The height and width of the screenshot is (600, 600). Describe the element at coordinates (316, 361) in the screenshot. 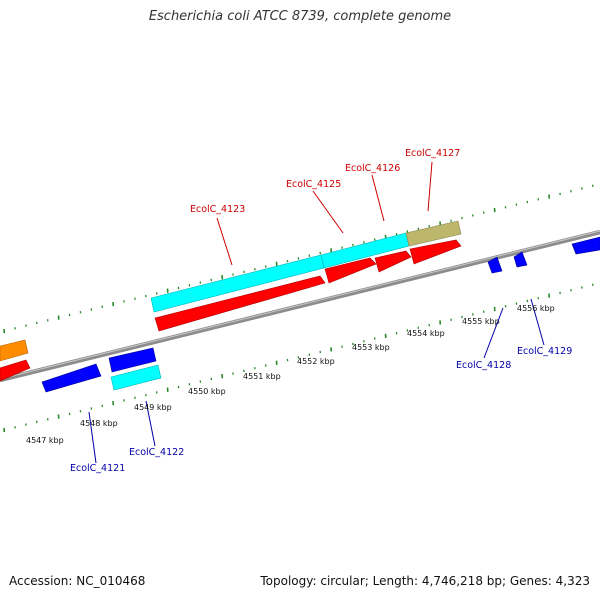

I see `tick-label: 4552 kbp` at that location.